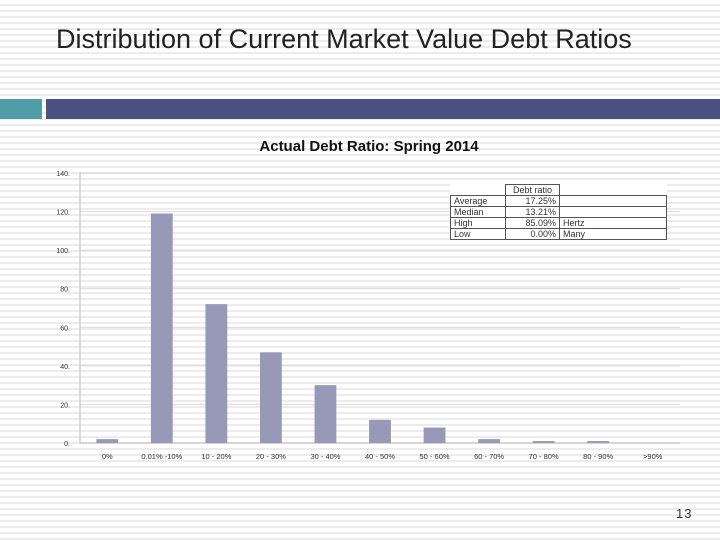  What do you see at coordinates (478, 234) in the screenshot?
I see `stats-label-low: Low` at bounding box center [478, 234].